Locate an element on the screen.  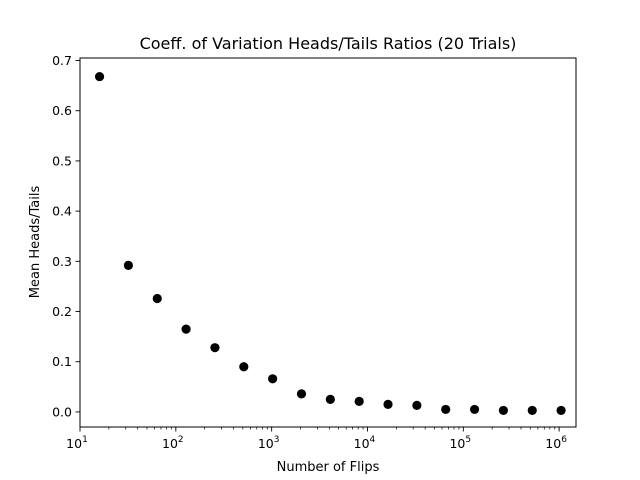
x-axis: 10¹ 10² 10³ 10⁴ 10⁵ 10⁶ is located at coordinates (316, 439).